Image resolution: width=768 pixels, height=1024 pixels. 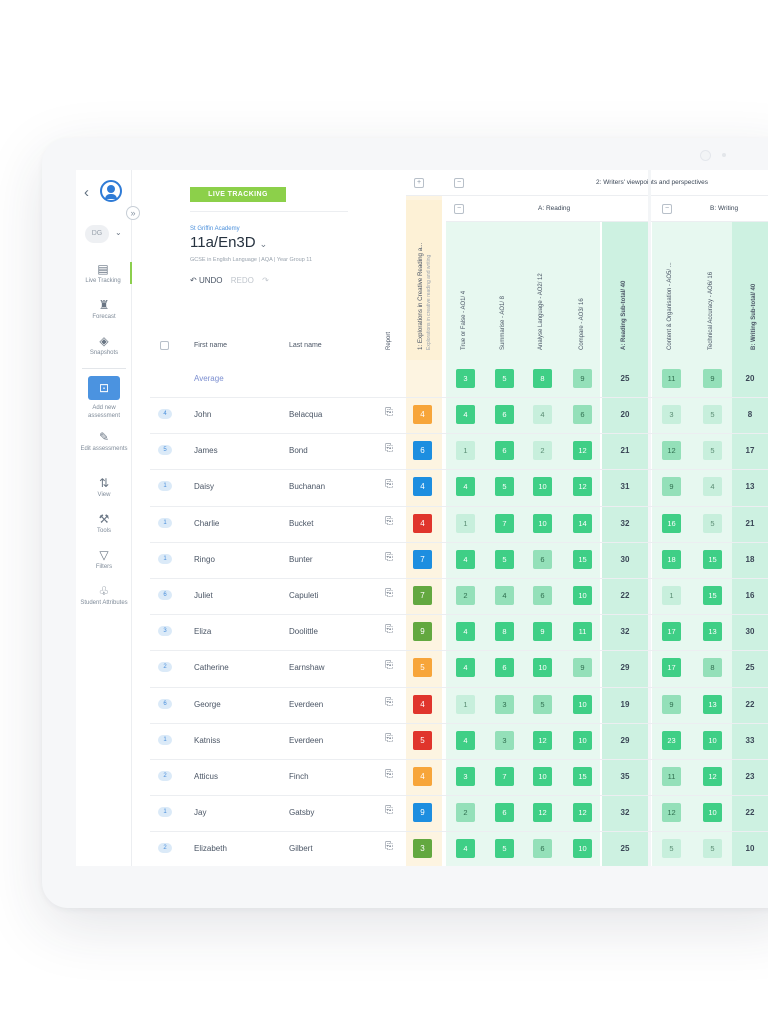 I want to click on nav-student-attributes: ♧ Student Attributes, so click(x=104, y=595).